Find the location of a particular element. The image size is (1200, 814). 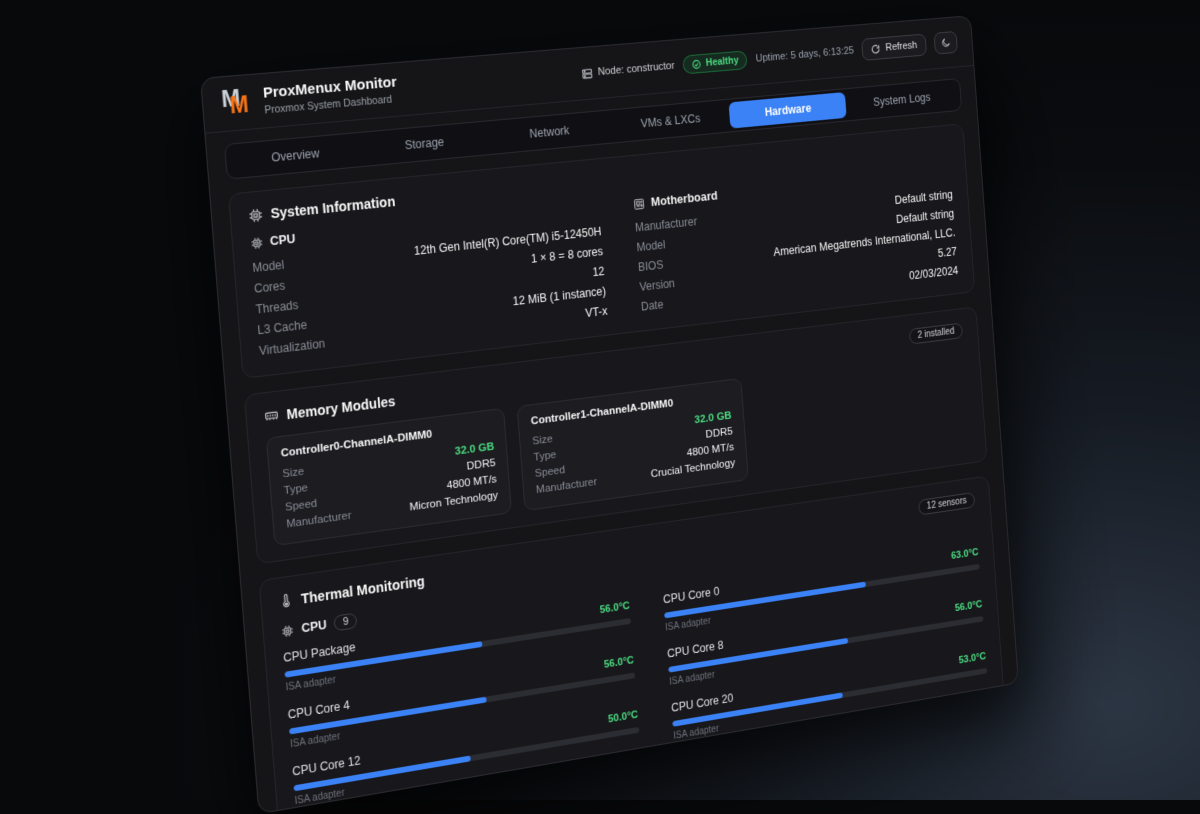

node-indicator: Node: constructor is located at coordinates (627, 70).